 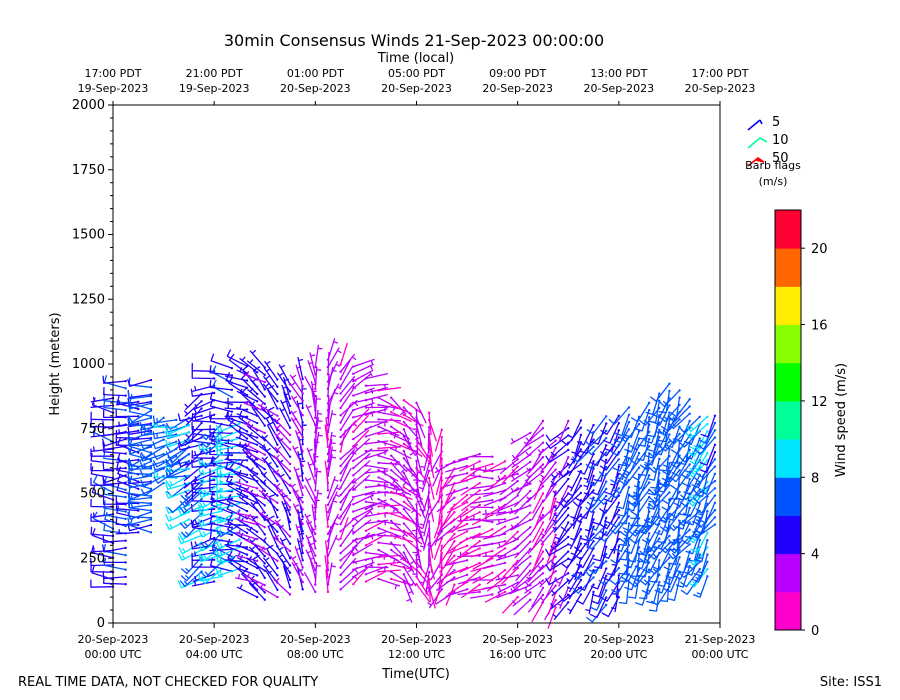 I want to click on top-tick-time: 01:00 PDT, so click(x=315, y=73).